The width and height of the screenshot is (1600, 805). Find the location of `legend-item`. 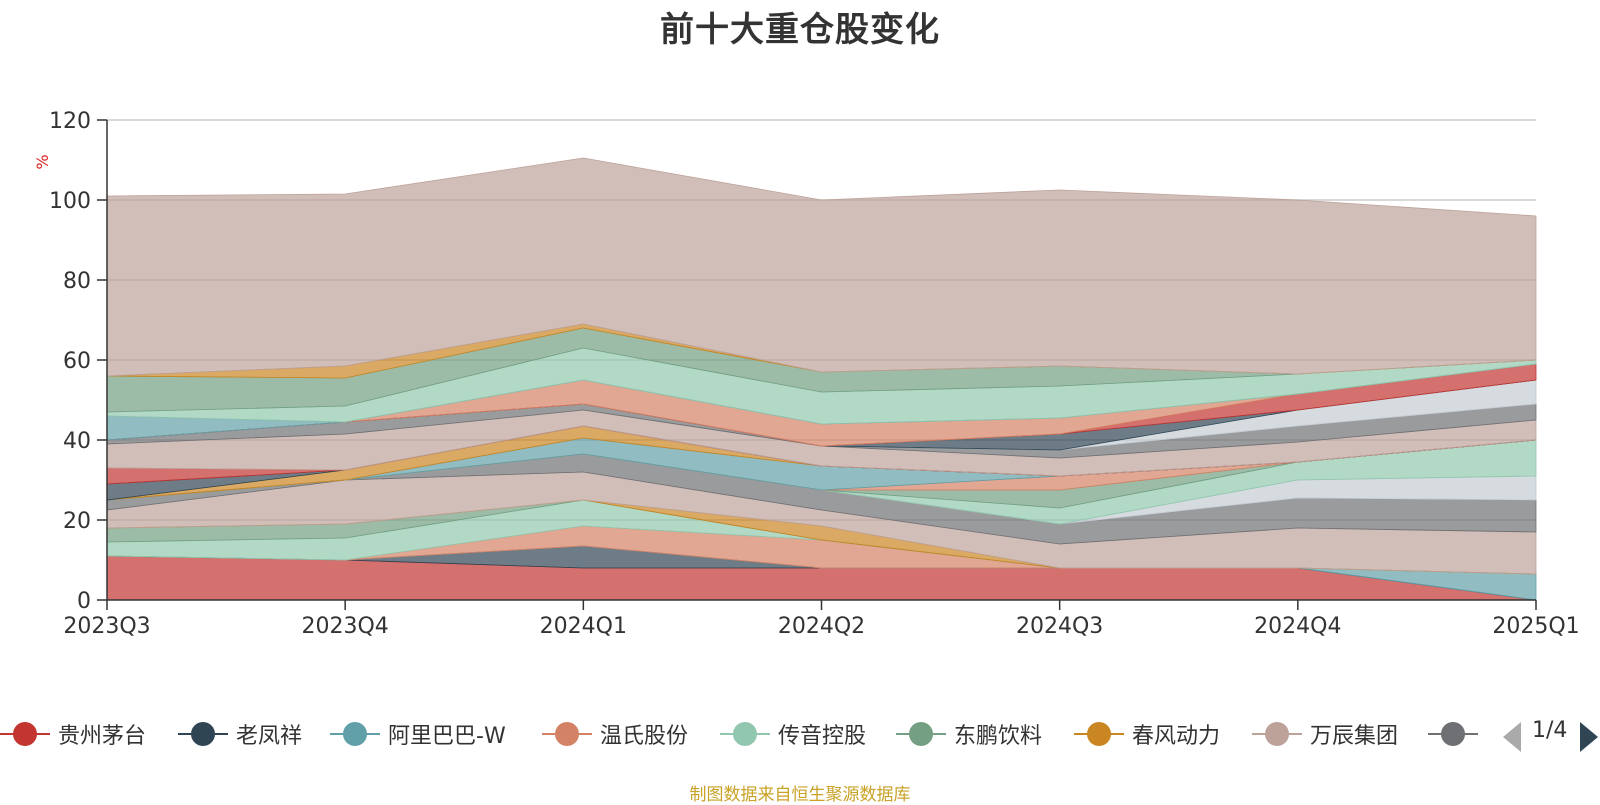

legend-item is located at coordinates (1453, 734).